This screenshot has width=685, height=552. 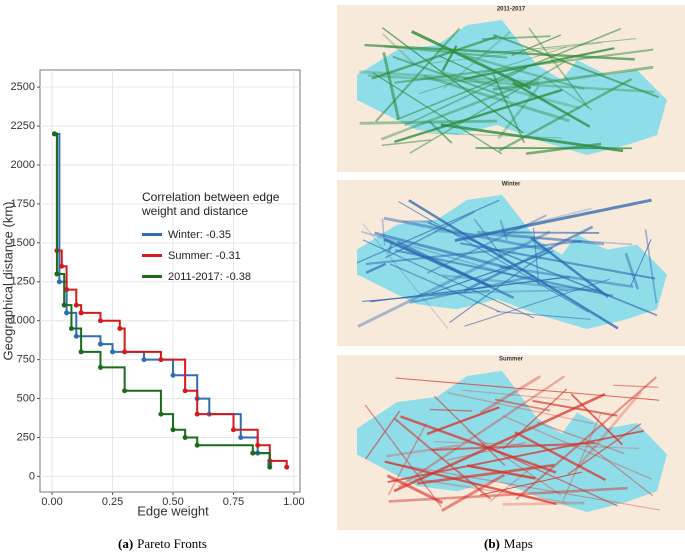 I want to click on y-tick-label: 750, so click(x=26, y=360).